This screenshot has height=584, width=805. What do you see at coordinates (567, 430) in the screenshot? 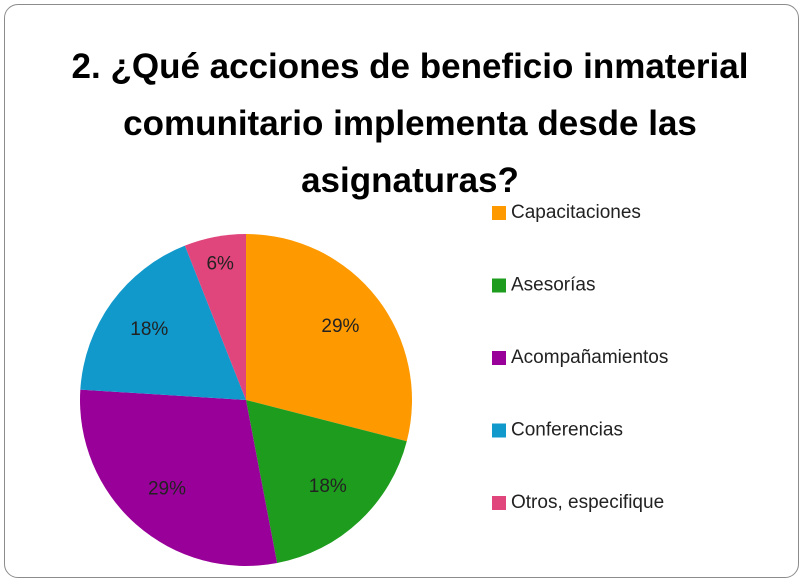
I see `legend-label: Conferencias` at bounding box center [567, 430].